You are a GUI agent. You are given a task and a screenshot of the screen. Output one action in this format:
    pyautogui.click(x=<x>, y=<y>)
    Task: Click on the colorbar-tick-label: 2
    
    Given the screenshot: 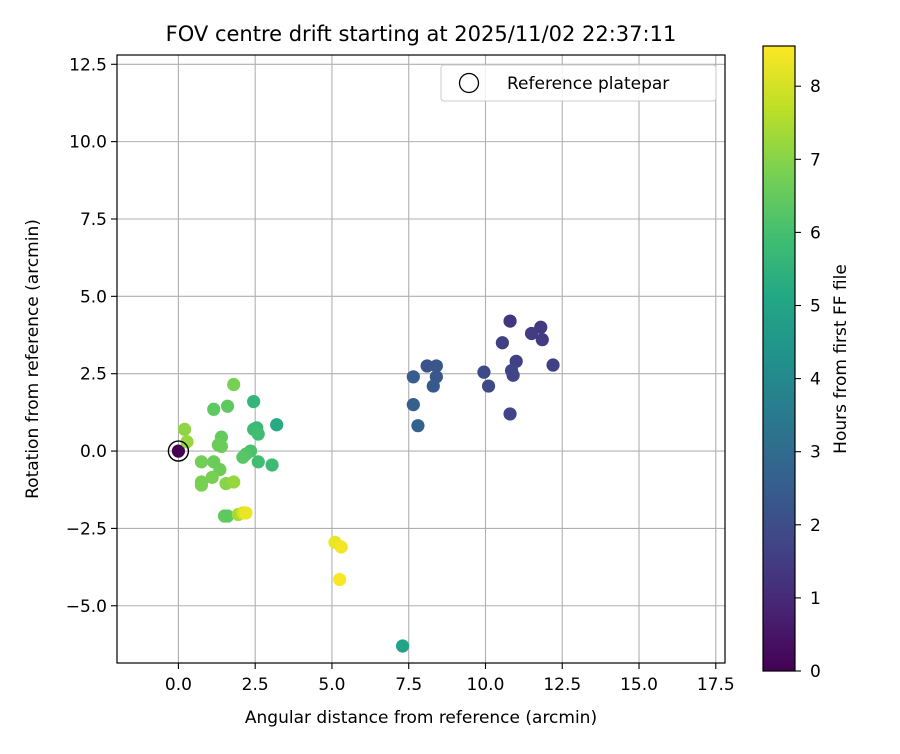 What is the action you would take?
    pyautogui.click(x=815, y=526)
    